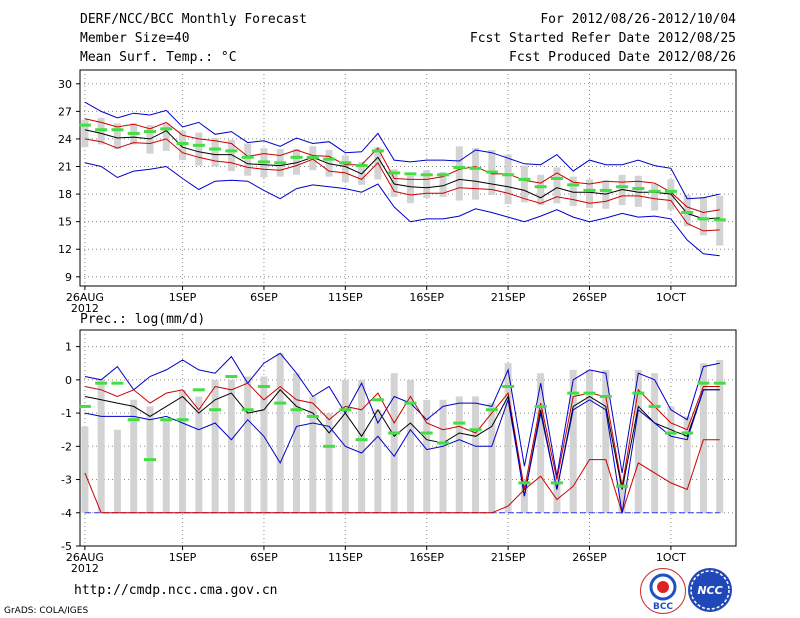  I want to click on temp-y-tick-label: 9, so click(68, 277).